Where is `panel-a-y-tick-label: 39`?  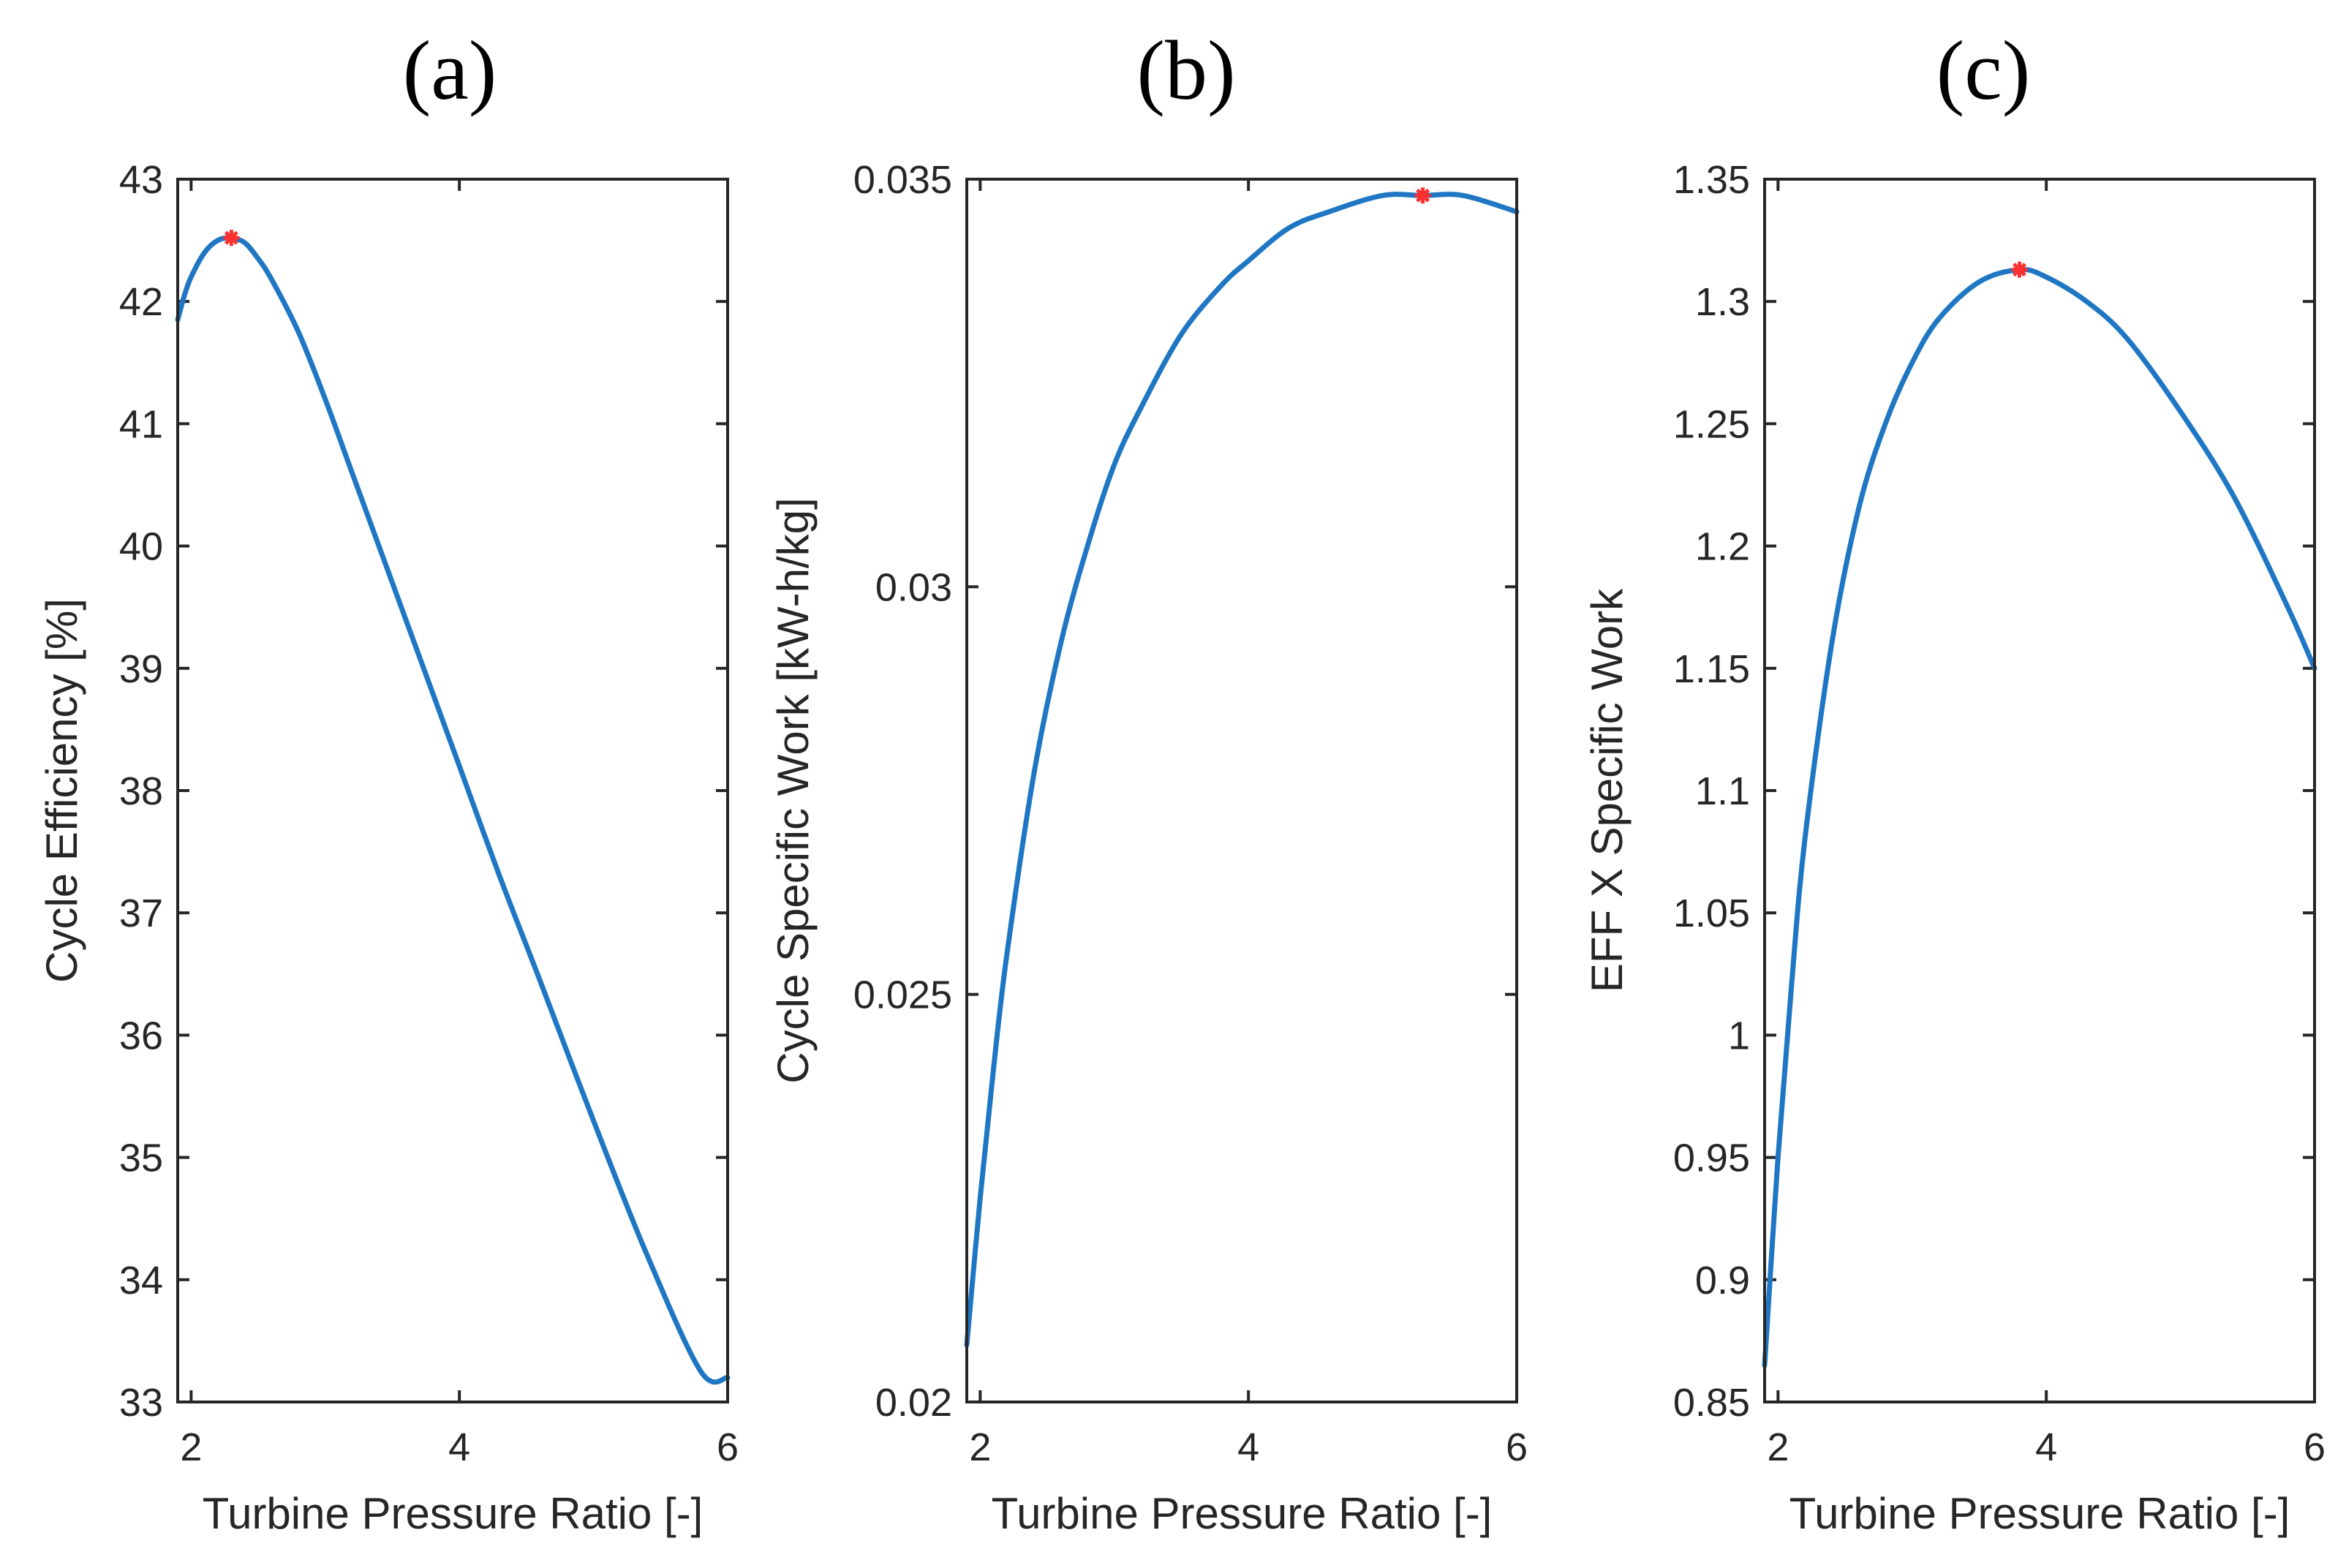 panel-a-y-tick-label: 39 is located at coordinates (141, 669).